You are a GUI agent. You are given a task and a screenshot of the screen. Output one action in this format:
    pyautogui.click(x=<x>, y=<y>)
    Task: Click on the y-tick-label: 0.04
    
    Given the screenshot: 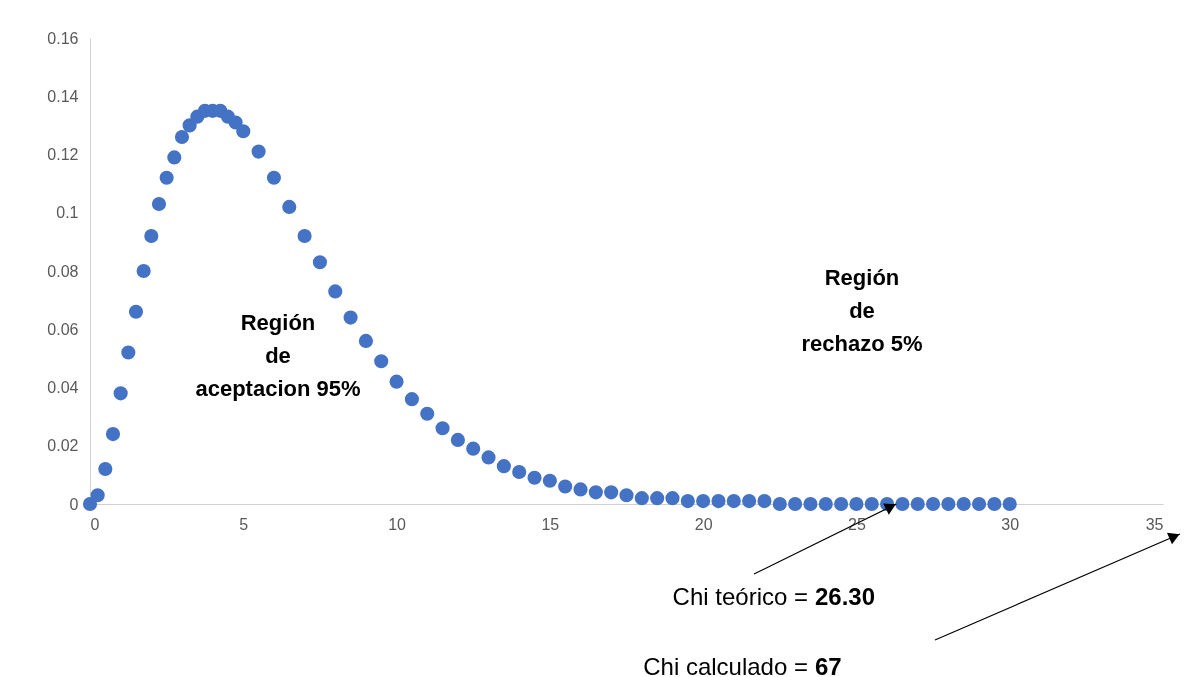 What is the action you would take?
    pyautogui.click(x=63, y=387)
    